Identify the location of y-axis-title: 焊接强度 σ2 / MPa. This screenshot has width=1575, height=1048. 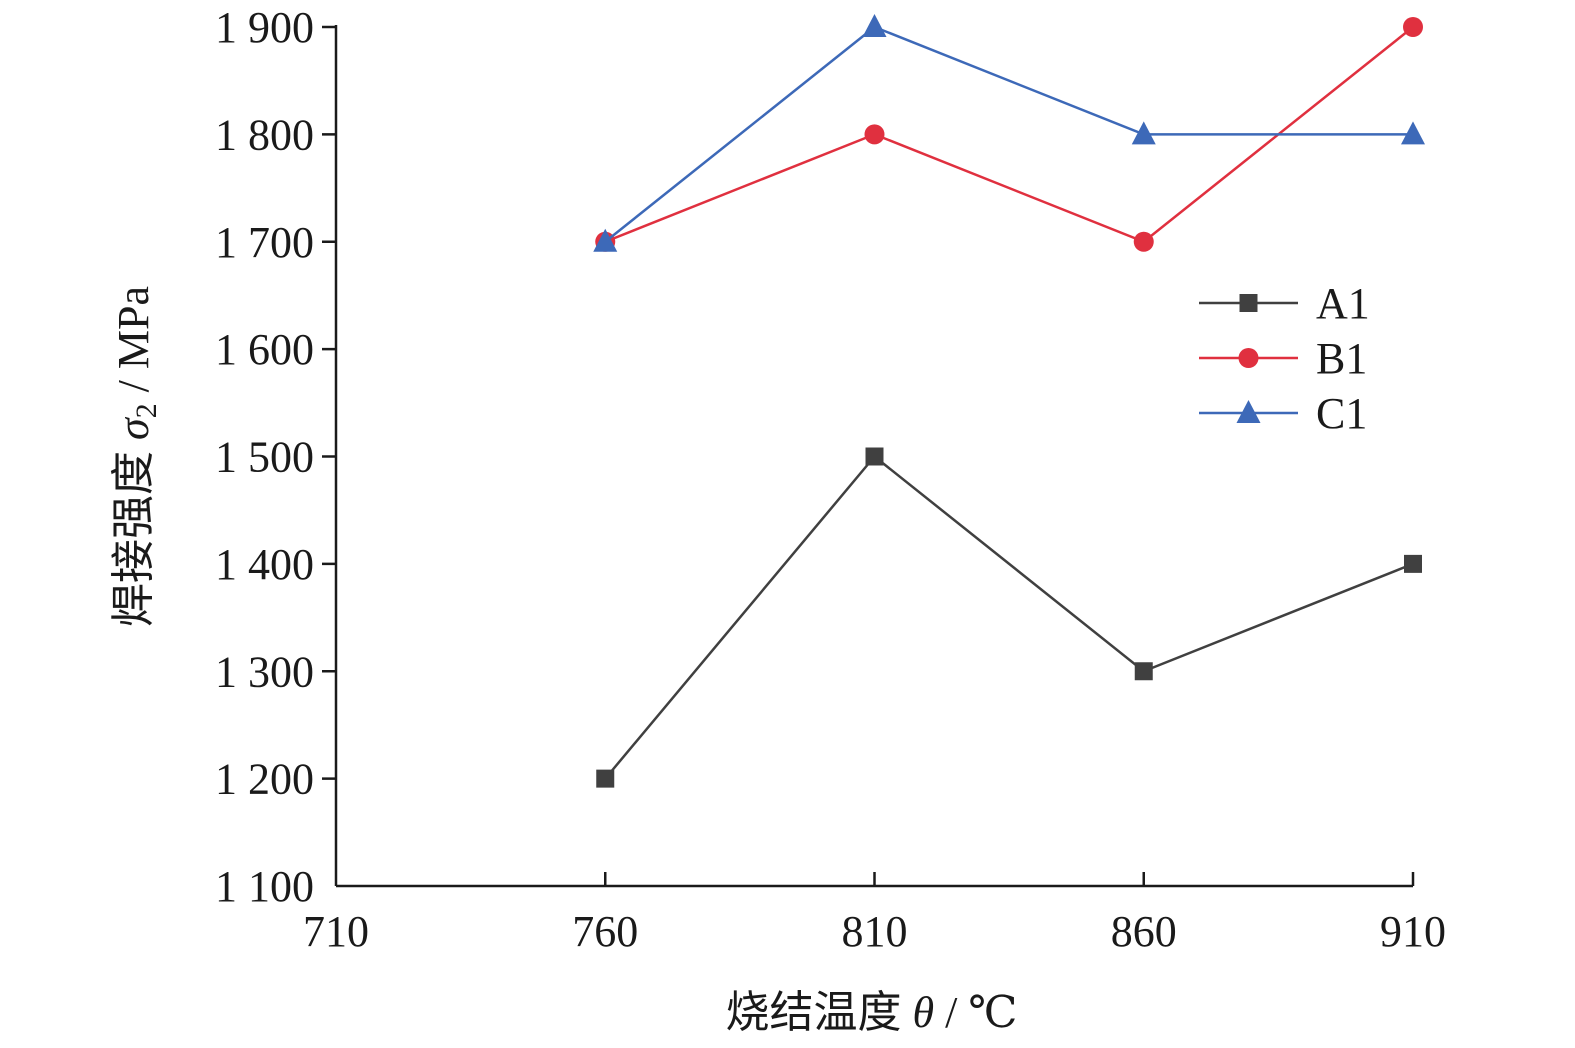
(136, 456).